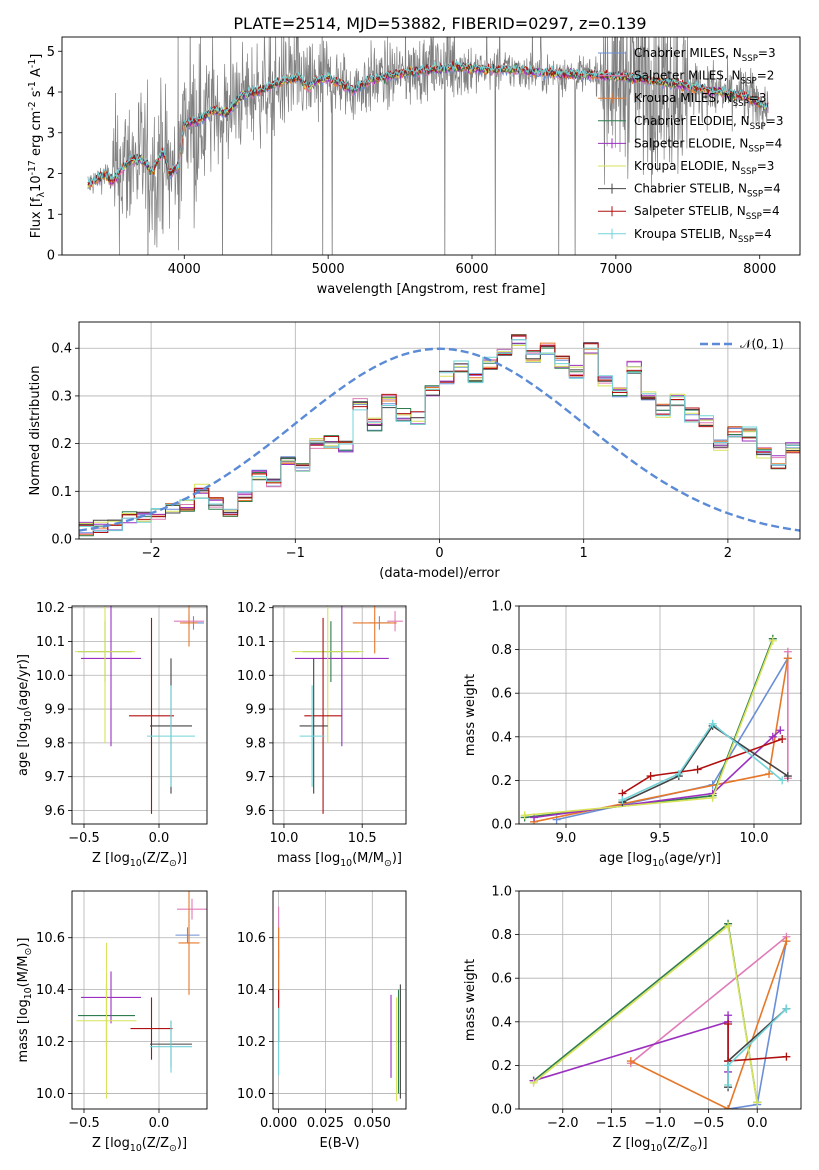 This screenshot has width=819, height=1170. Describe the element at coordinates (51, 52) in the screenshot. I see `spectrum-ytick-label: 5` at that location.